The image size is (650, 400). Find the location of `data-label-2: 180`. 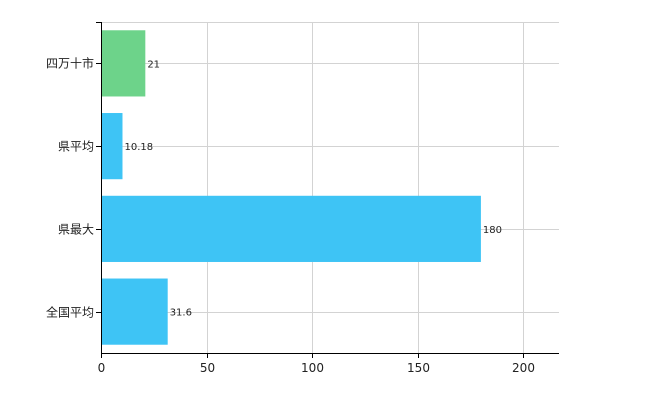

data-label-2: 180 is located at coordinates (492, 230).